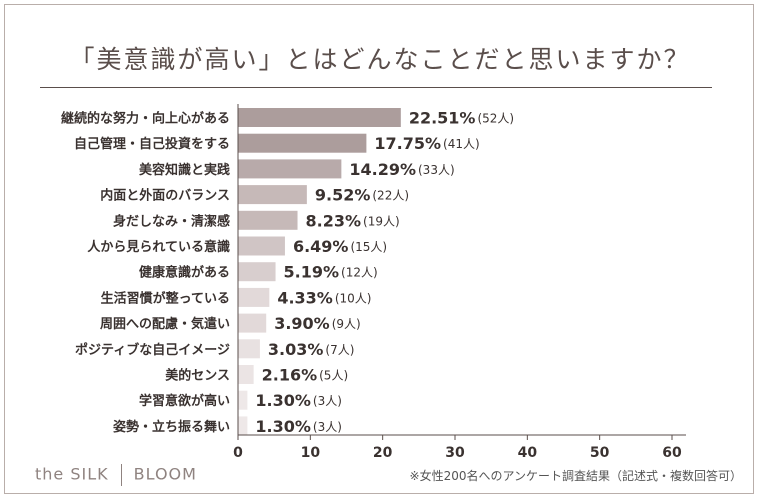 The width and height of the screenshot is (760, 500). What do you see at coordinates (381, 221) in the screenshot?
I see `count-label: (19人)` at bounding box center [381, 221].